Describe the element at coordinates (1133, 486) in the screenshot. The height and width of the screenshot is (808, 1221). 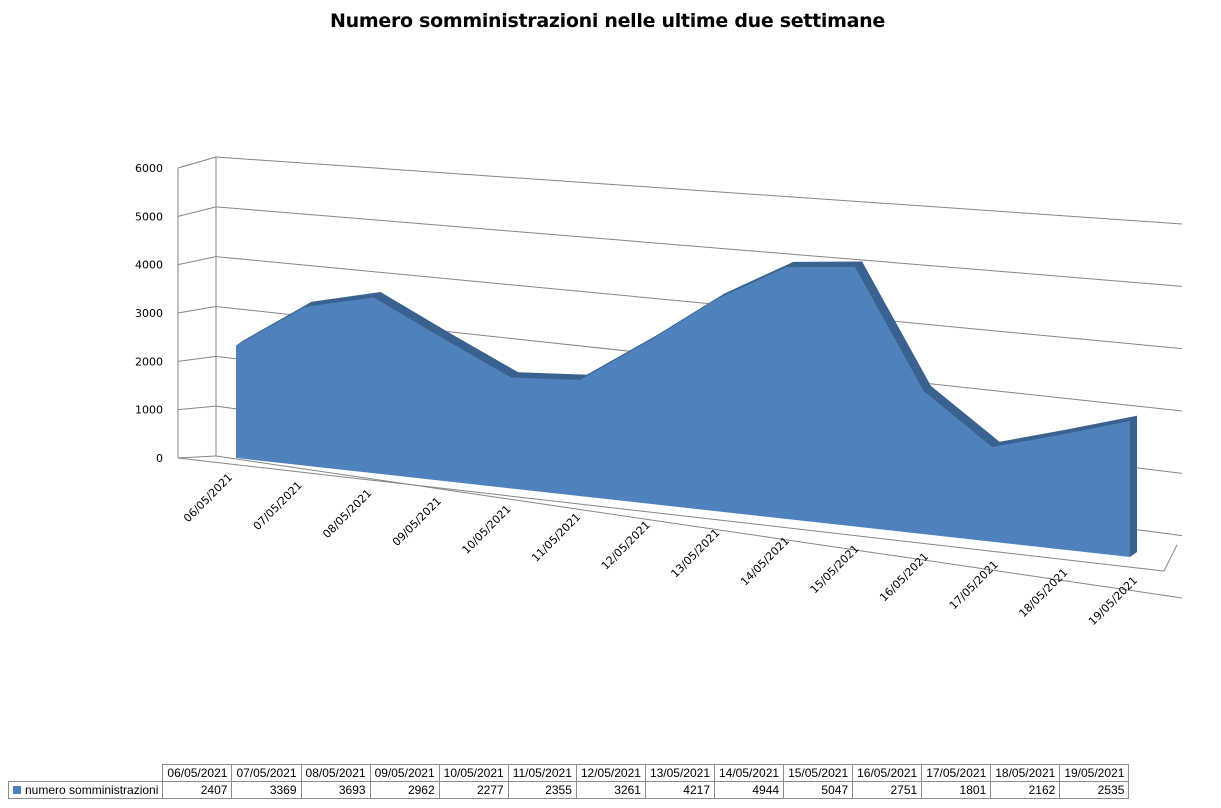
I see `area-side-edge` at that location.